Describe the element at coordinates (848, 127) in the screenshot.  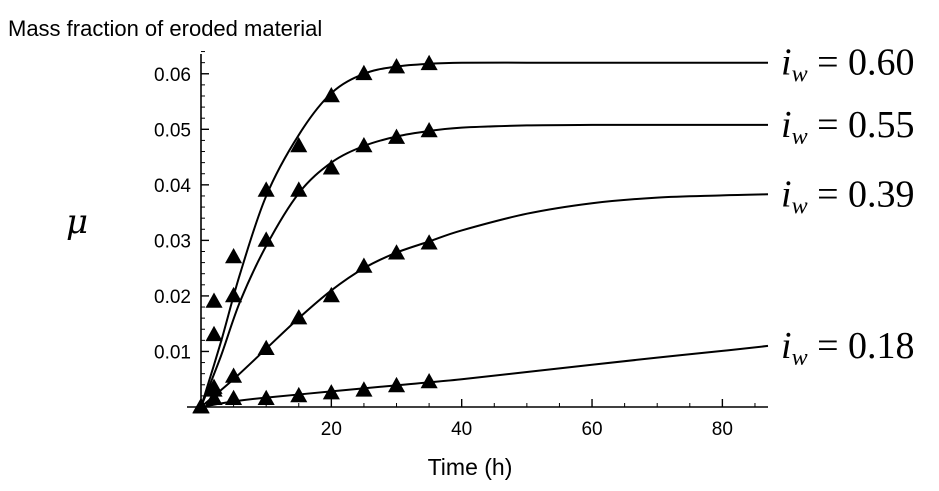
I see `series-label-2: iw = 0.55` at that location.